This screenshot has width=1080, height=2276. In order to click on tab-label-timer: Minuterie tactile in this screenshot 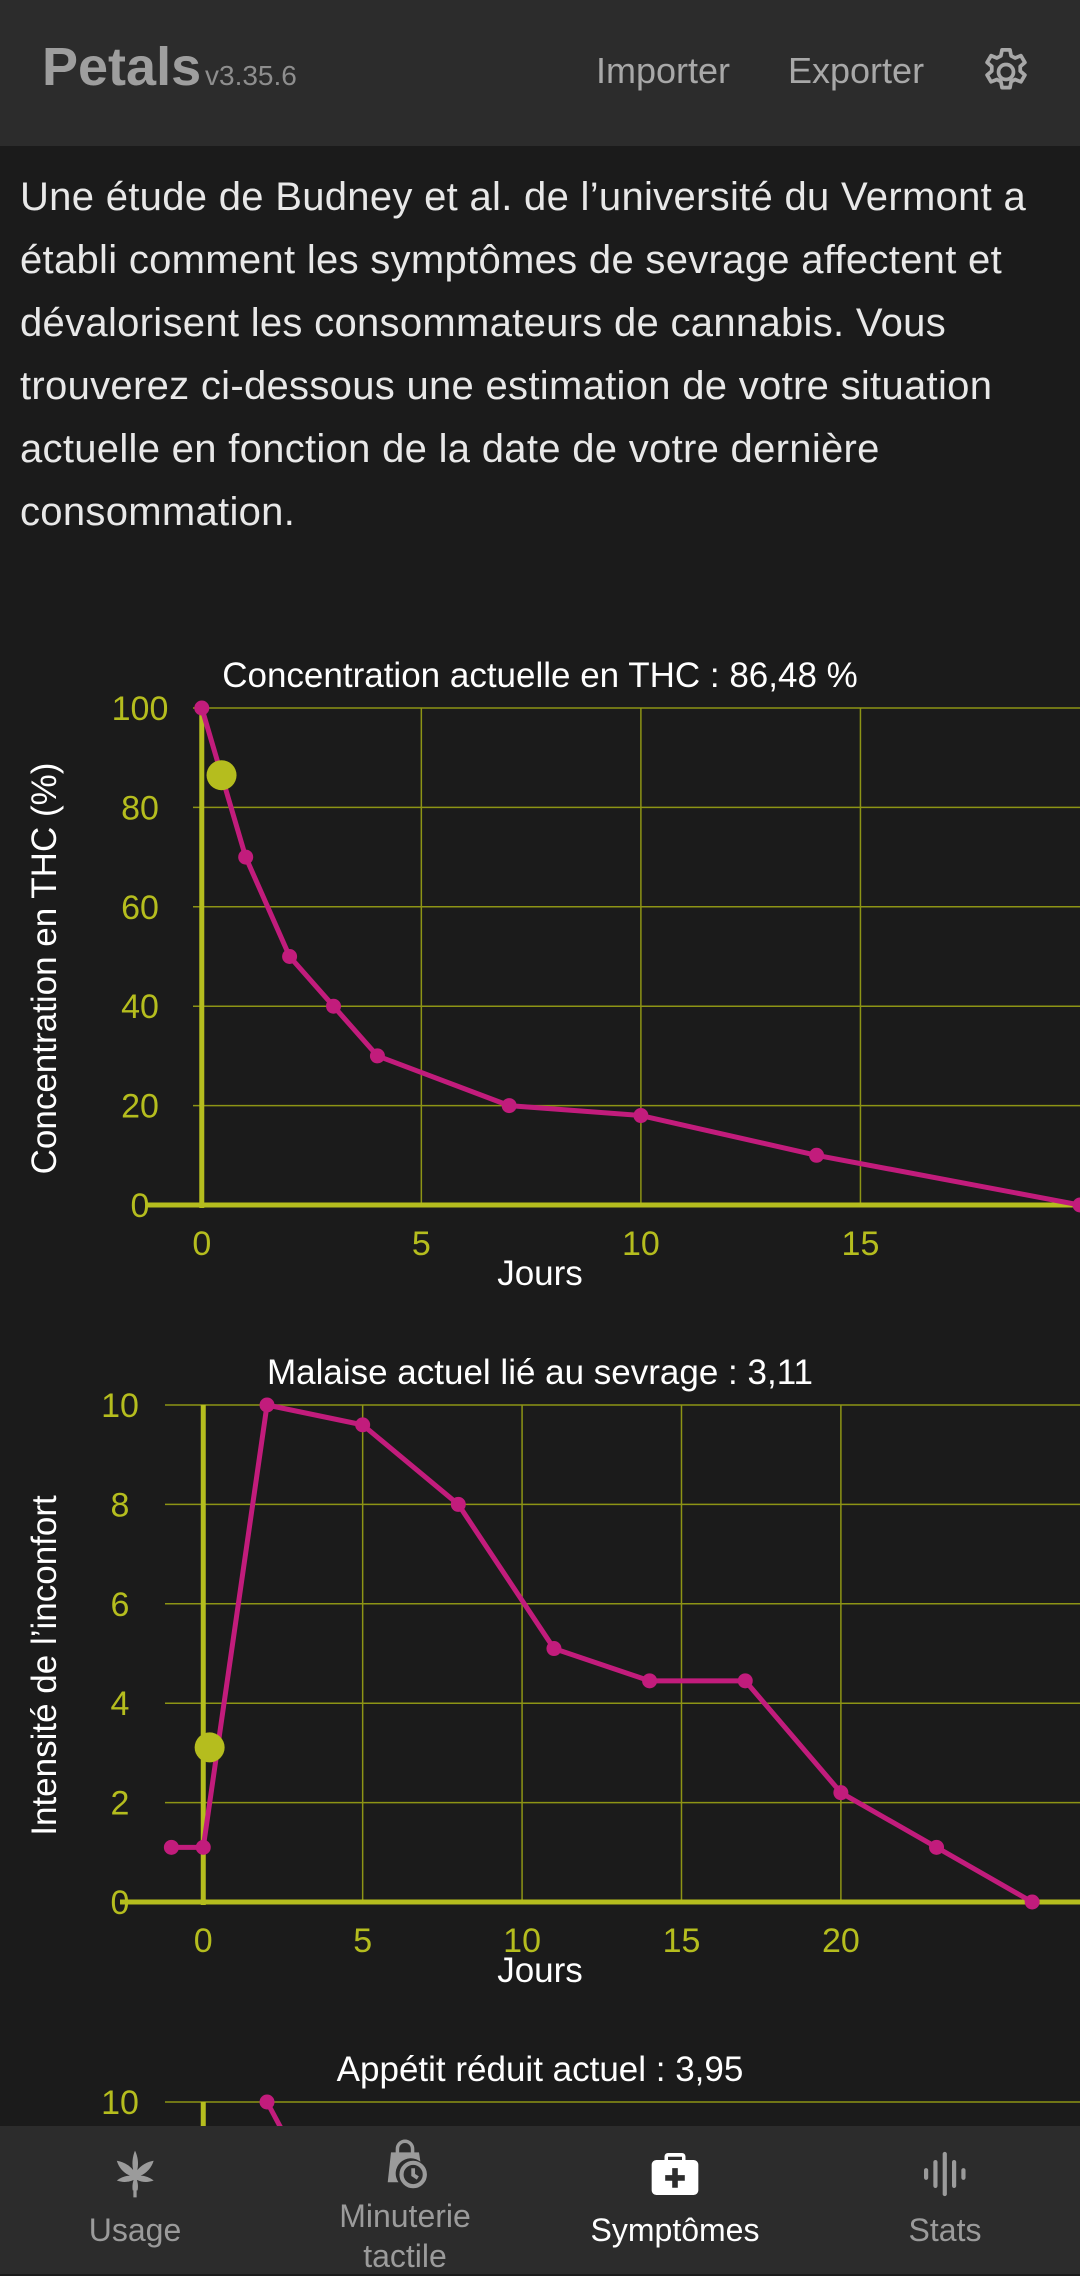, I will do `click(405, 2236)`.